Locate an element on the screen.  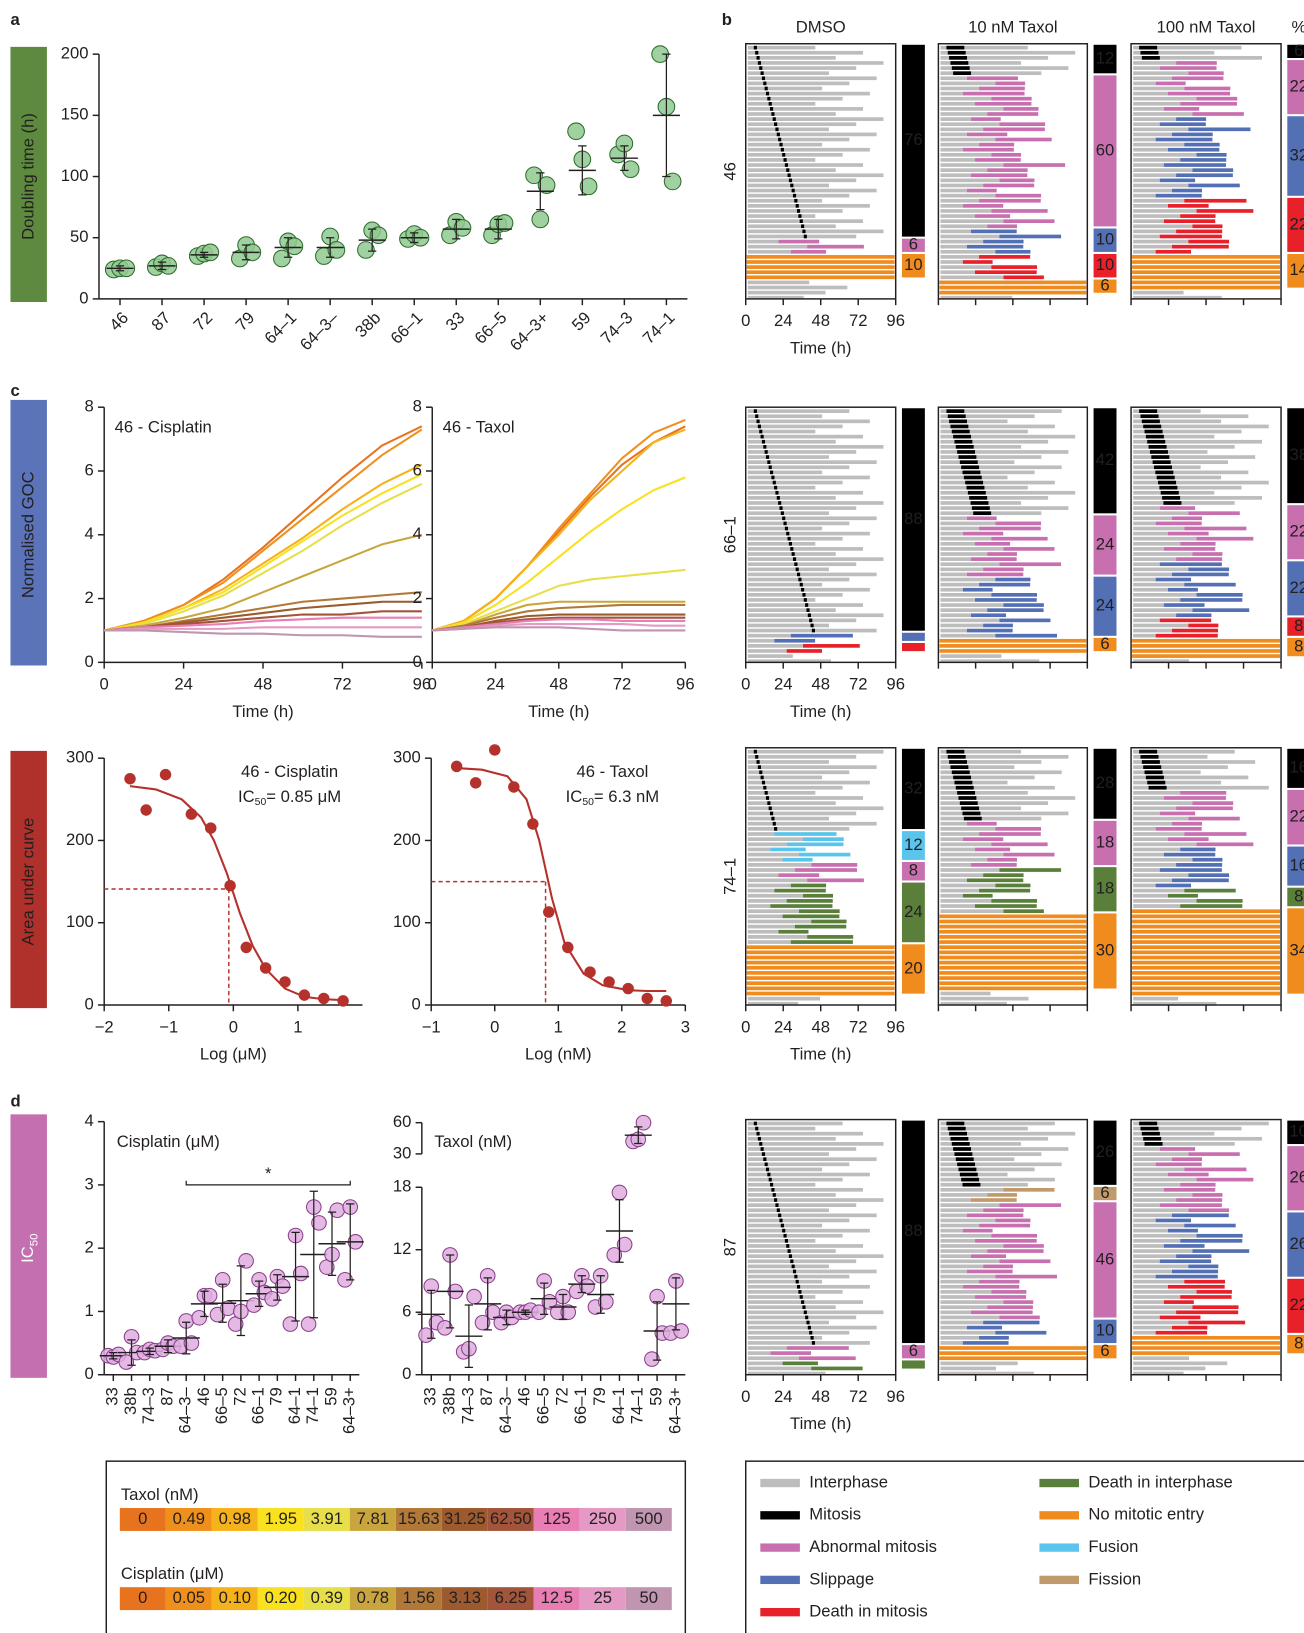
x-tick-label: 24 is located at coordinates (783, 1396).